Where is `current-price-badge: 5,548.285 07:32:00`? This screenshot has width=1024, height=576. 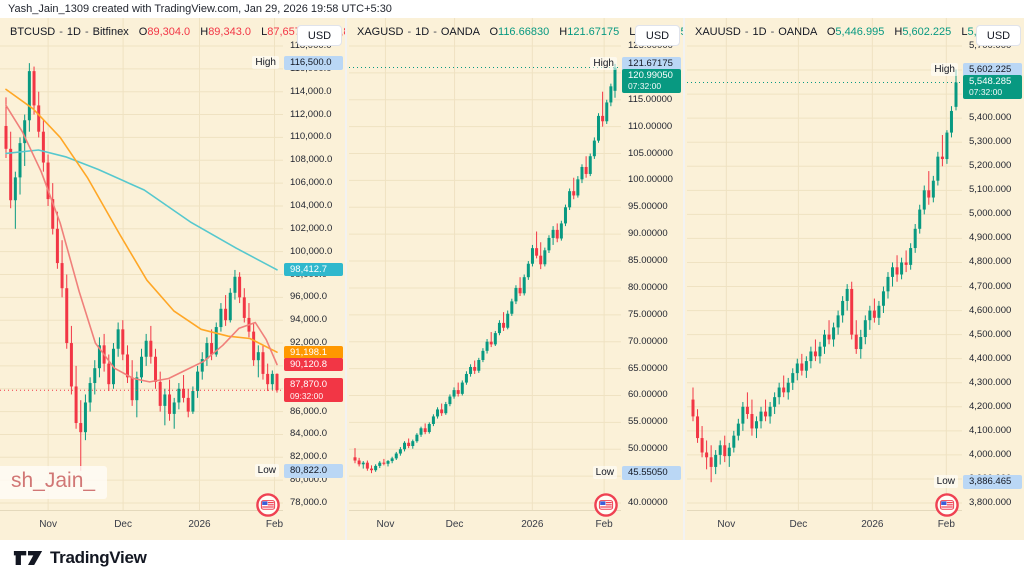
current-price-badge: 5,548.285 07:32:00 is located at coordinates (992, 86).